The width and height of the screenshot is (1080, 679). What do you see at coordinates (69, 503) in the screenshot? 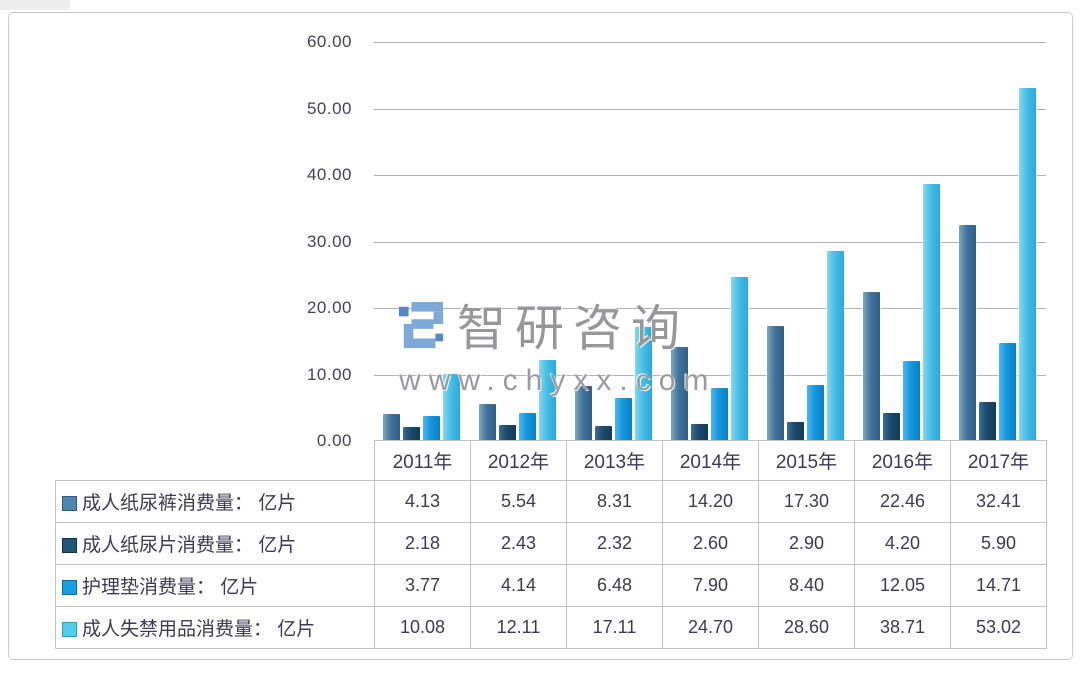
I see `legend-swatch-series1` at bounding box center [69, 503].